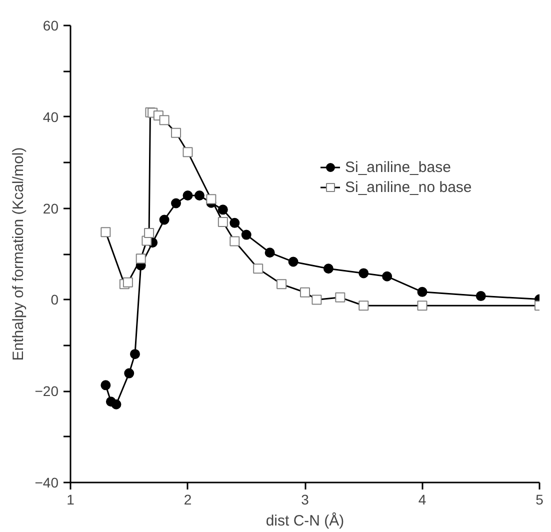 Image resolution: width=551 pixels, height=532 pixels. I want to click on legend-label: Si_aniline_base, so click(398, 167).